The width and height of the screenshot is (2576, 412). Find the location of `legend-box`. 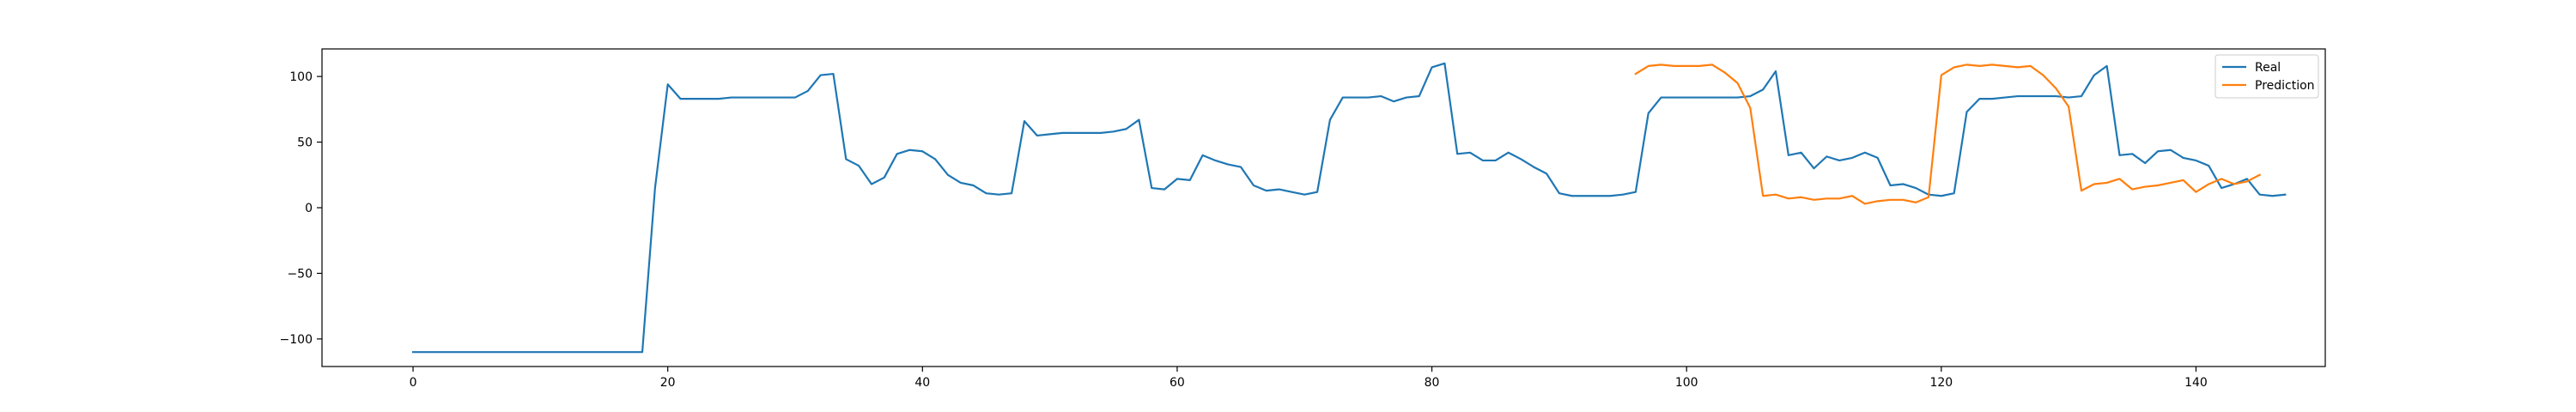

legend-box is located at coordinates (2267, 76).